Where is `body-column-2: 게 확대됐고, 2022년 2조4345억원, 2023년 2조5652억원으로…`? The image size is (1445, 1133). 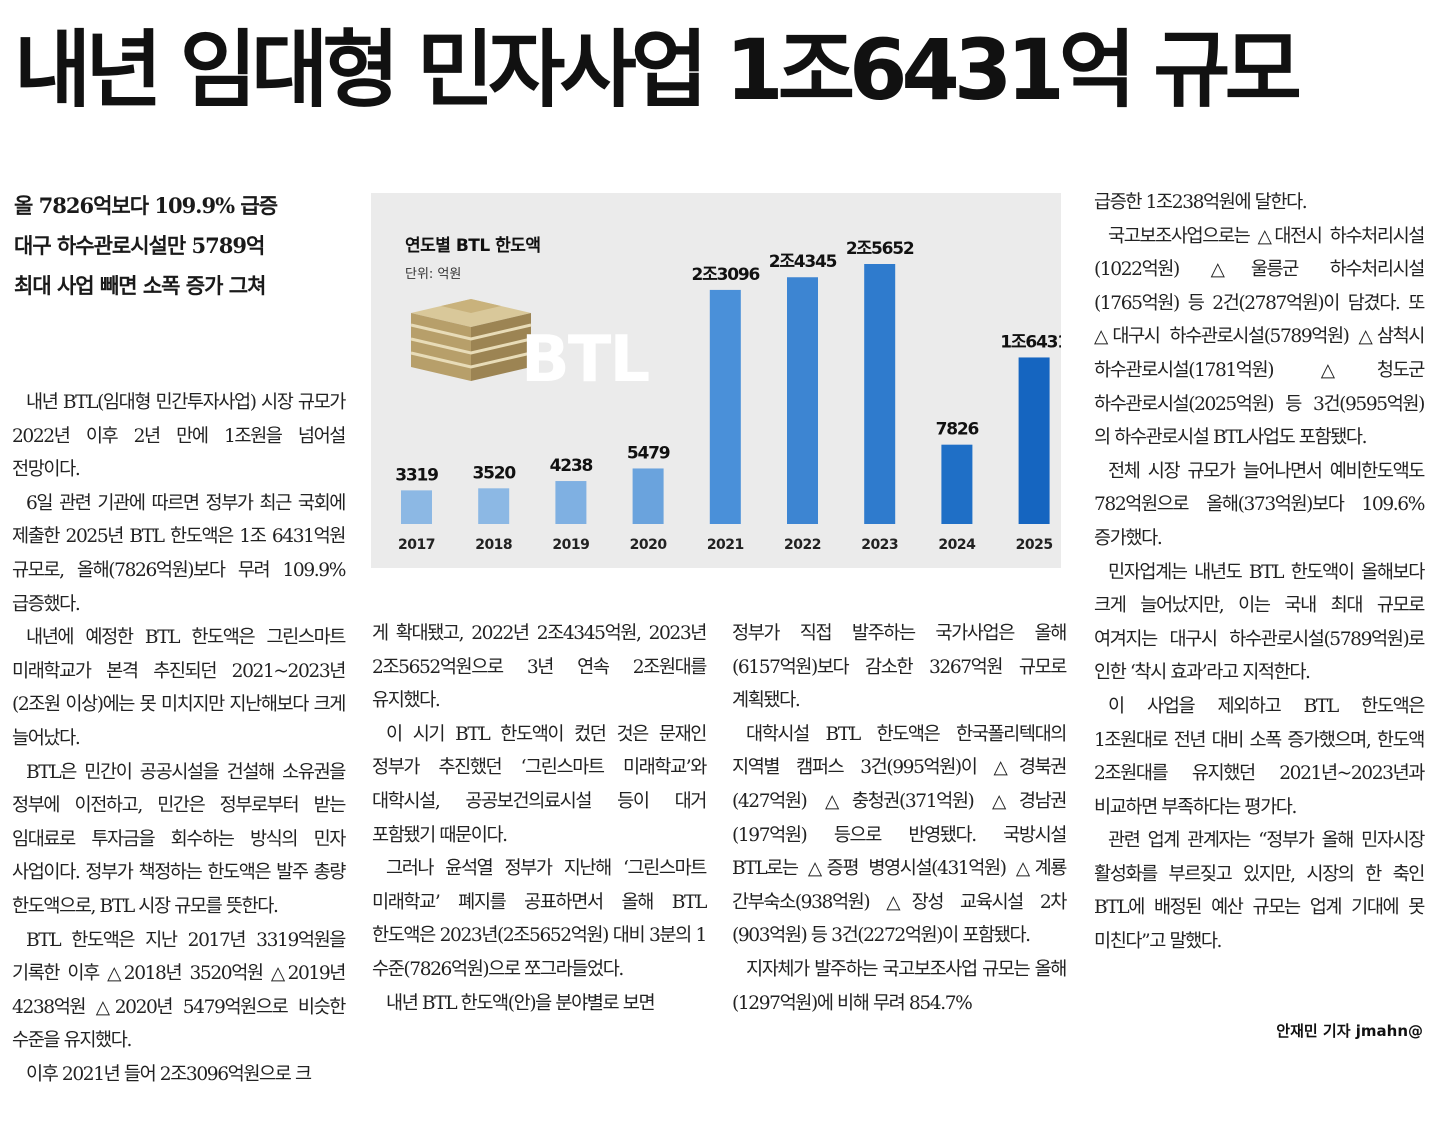
body-column-2: 게 확대됐고, 2022년 2조4345억원, 2023년 2조5652억원으로… is located at coordinates (539, 818).